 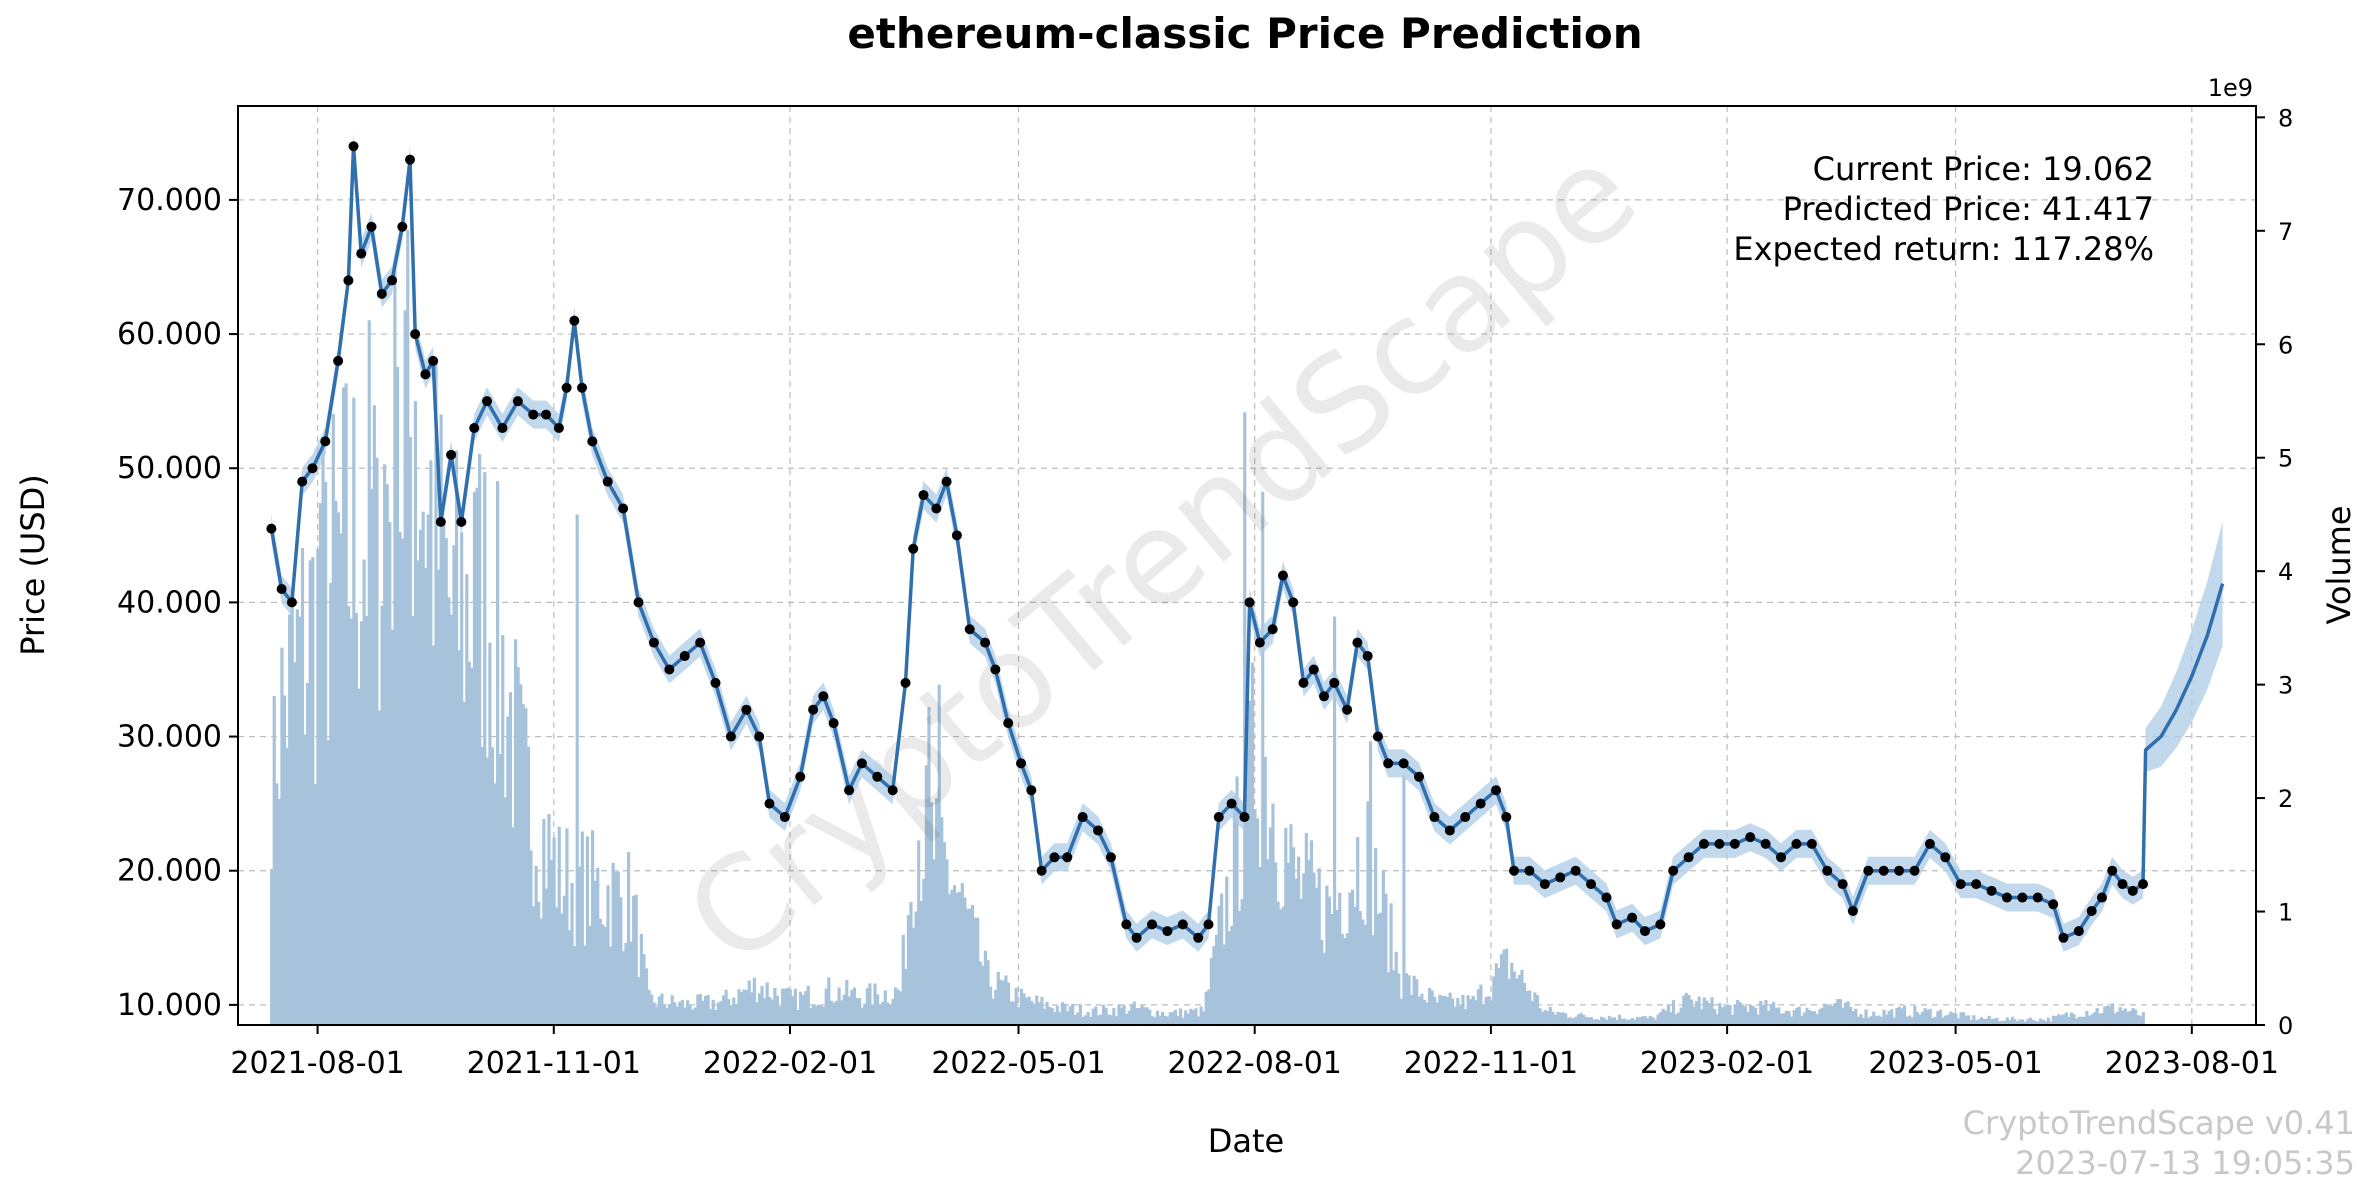 I want to click on y2-tick-label: 7, so click(x=2285, y=232).